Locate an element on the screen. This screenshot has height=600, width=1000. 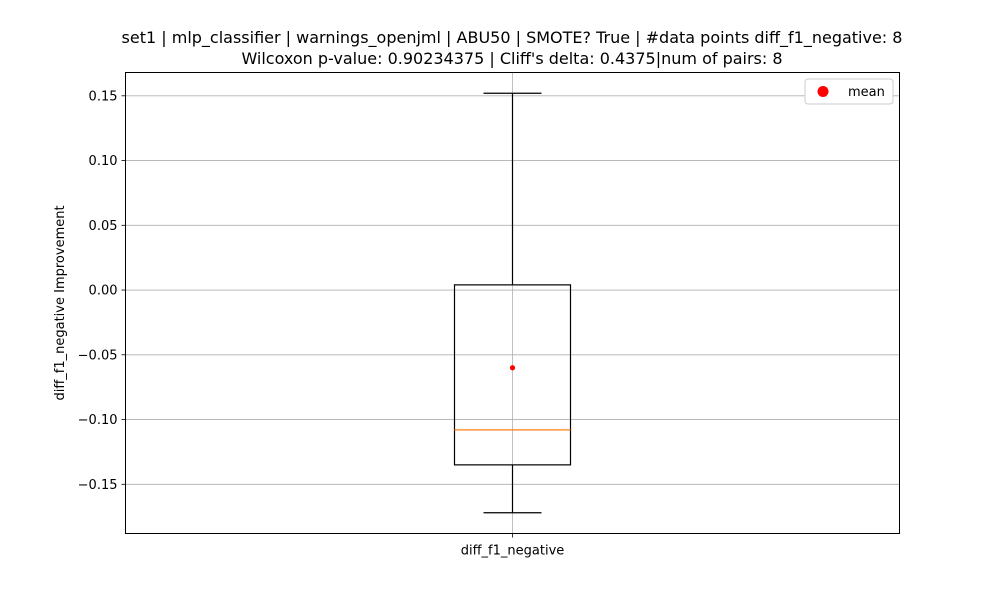
x-ticks: diff_f1_negative is located at coordinates (513, 546).